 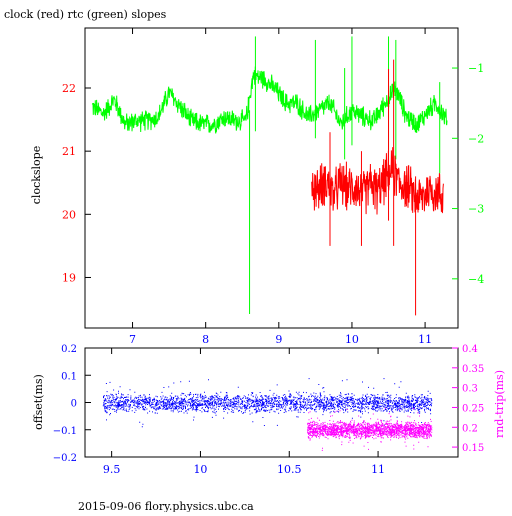 What do you see at coordinates (85, 14) in the screenshot?
I see `chart-title: clock (red) rtc (green) slopes` at bounding box center [85, 14].